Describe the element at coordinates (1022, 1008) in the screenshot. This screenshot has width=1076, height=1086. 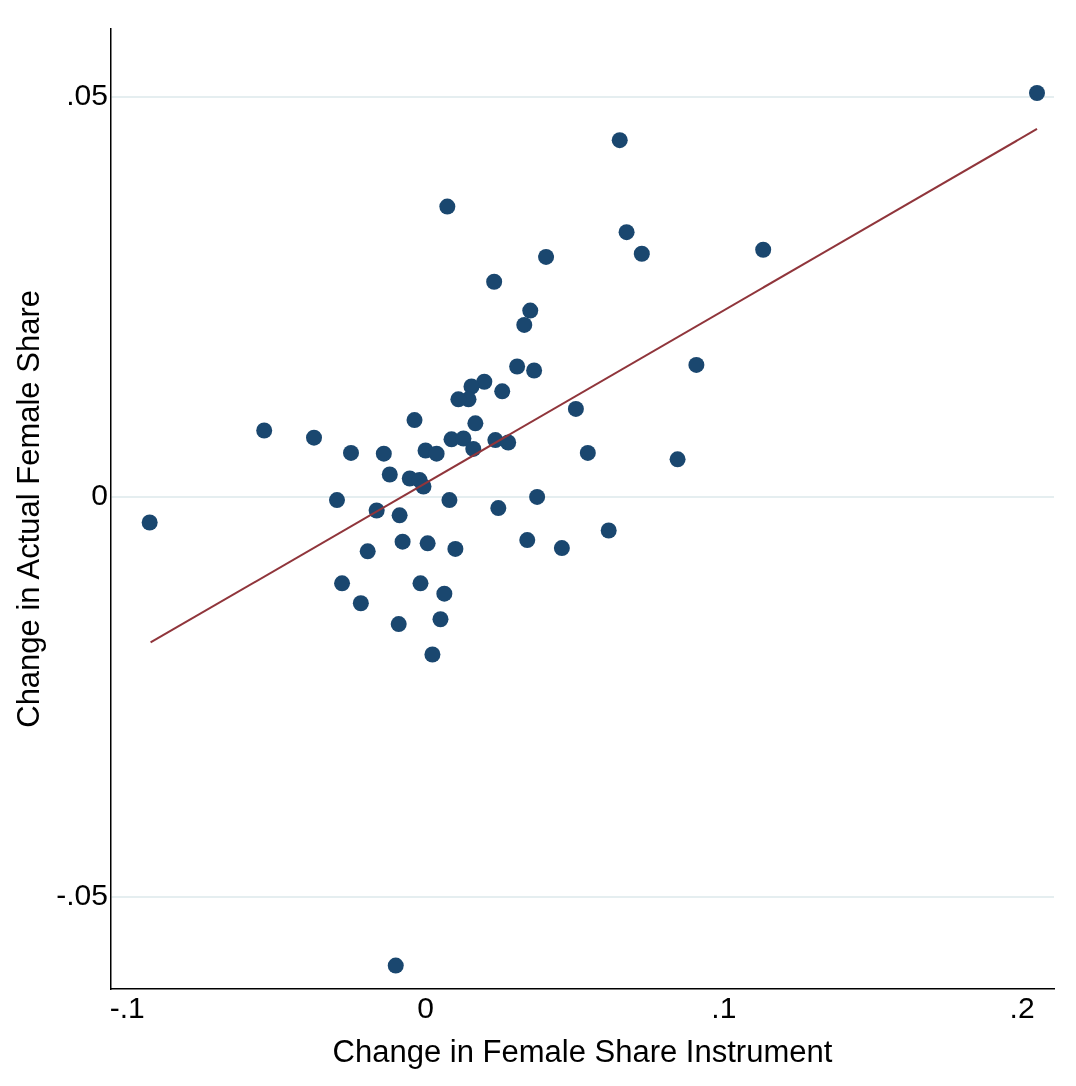
I see `x-tick-label: .2` at that location.